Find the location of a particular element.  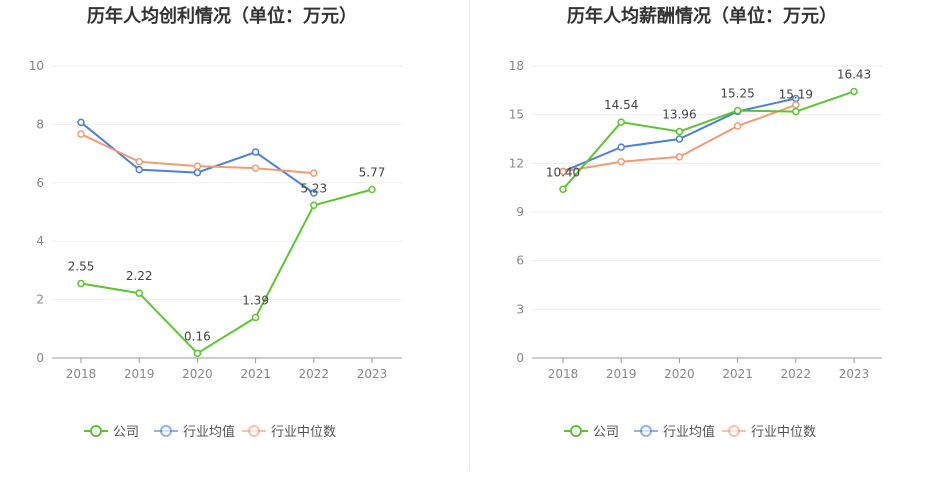

data-label: 10.40 is located at coordinates (563, 172).